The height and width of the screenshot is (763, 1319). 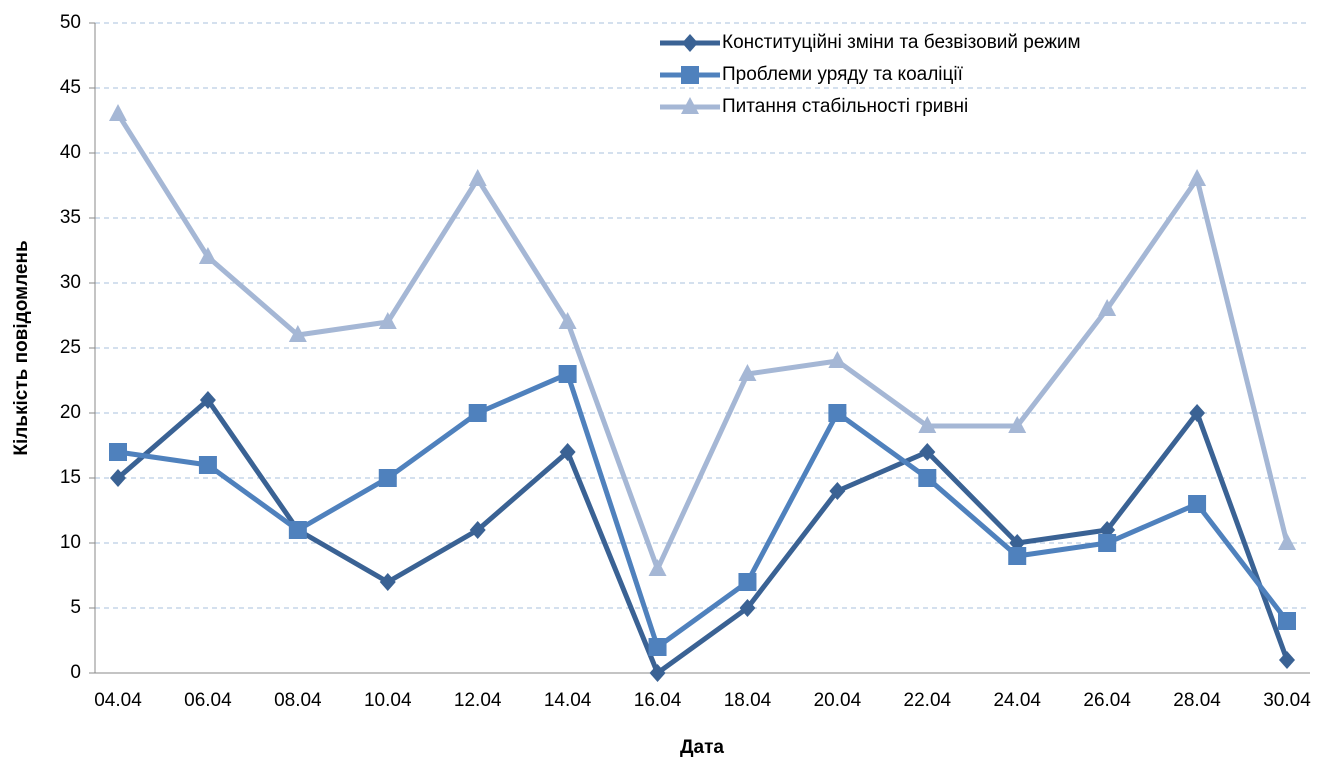 I want to click on y-tick-label: 25, so click(x=70, y=347).